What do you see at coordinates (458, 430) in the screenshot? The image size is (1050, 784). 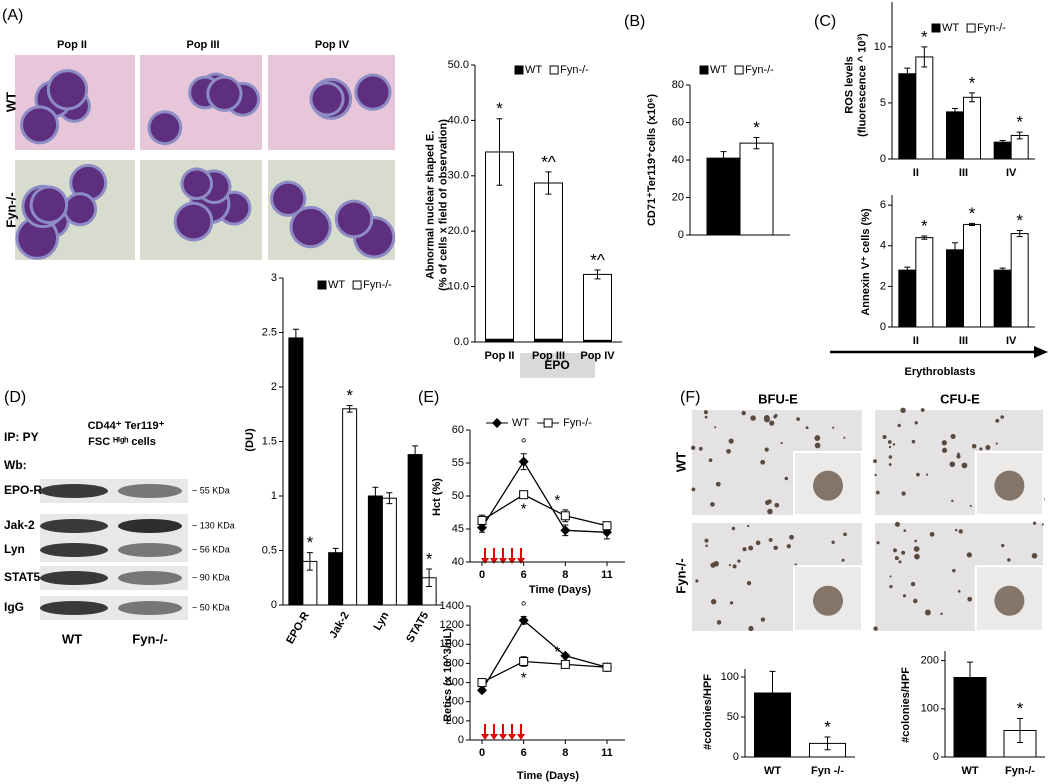 I see `y-tick-label: 60` at bounding box center [458, 430].